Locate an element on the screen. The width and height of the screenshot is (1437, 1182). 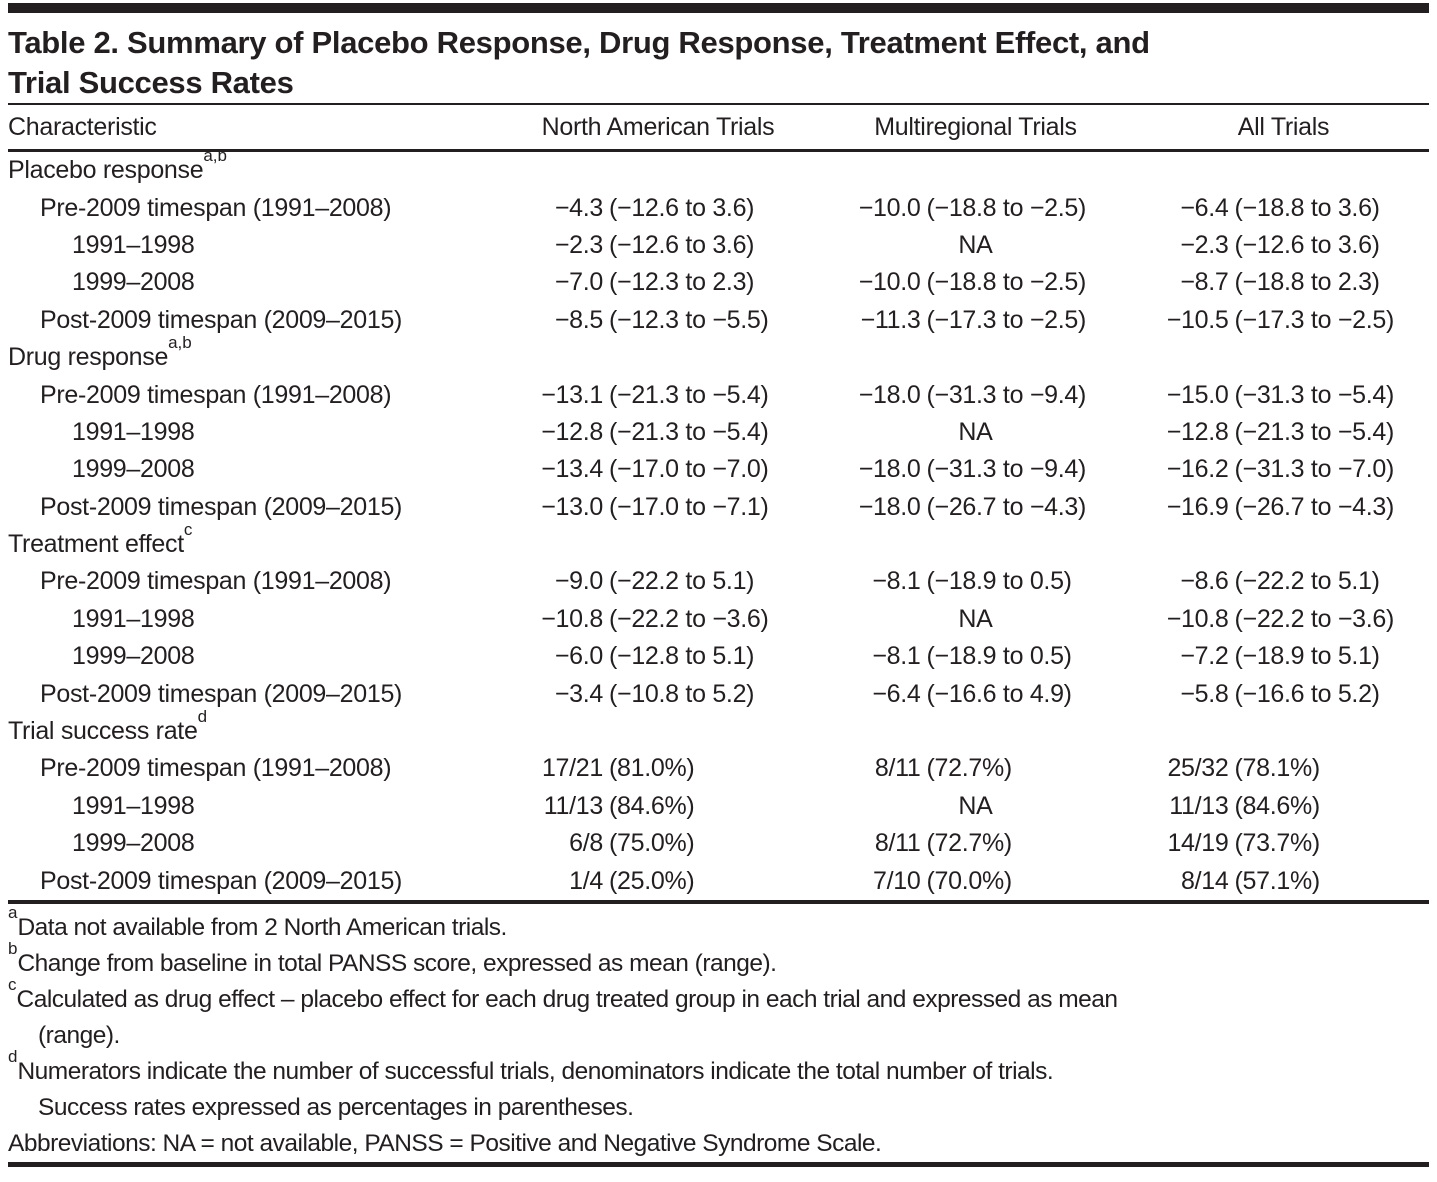
value-block: 17/21 (81.0%) is located at coordinates (658, 768).